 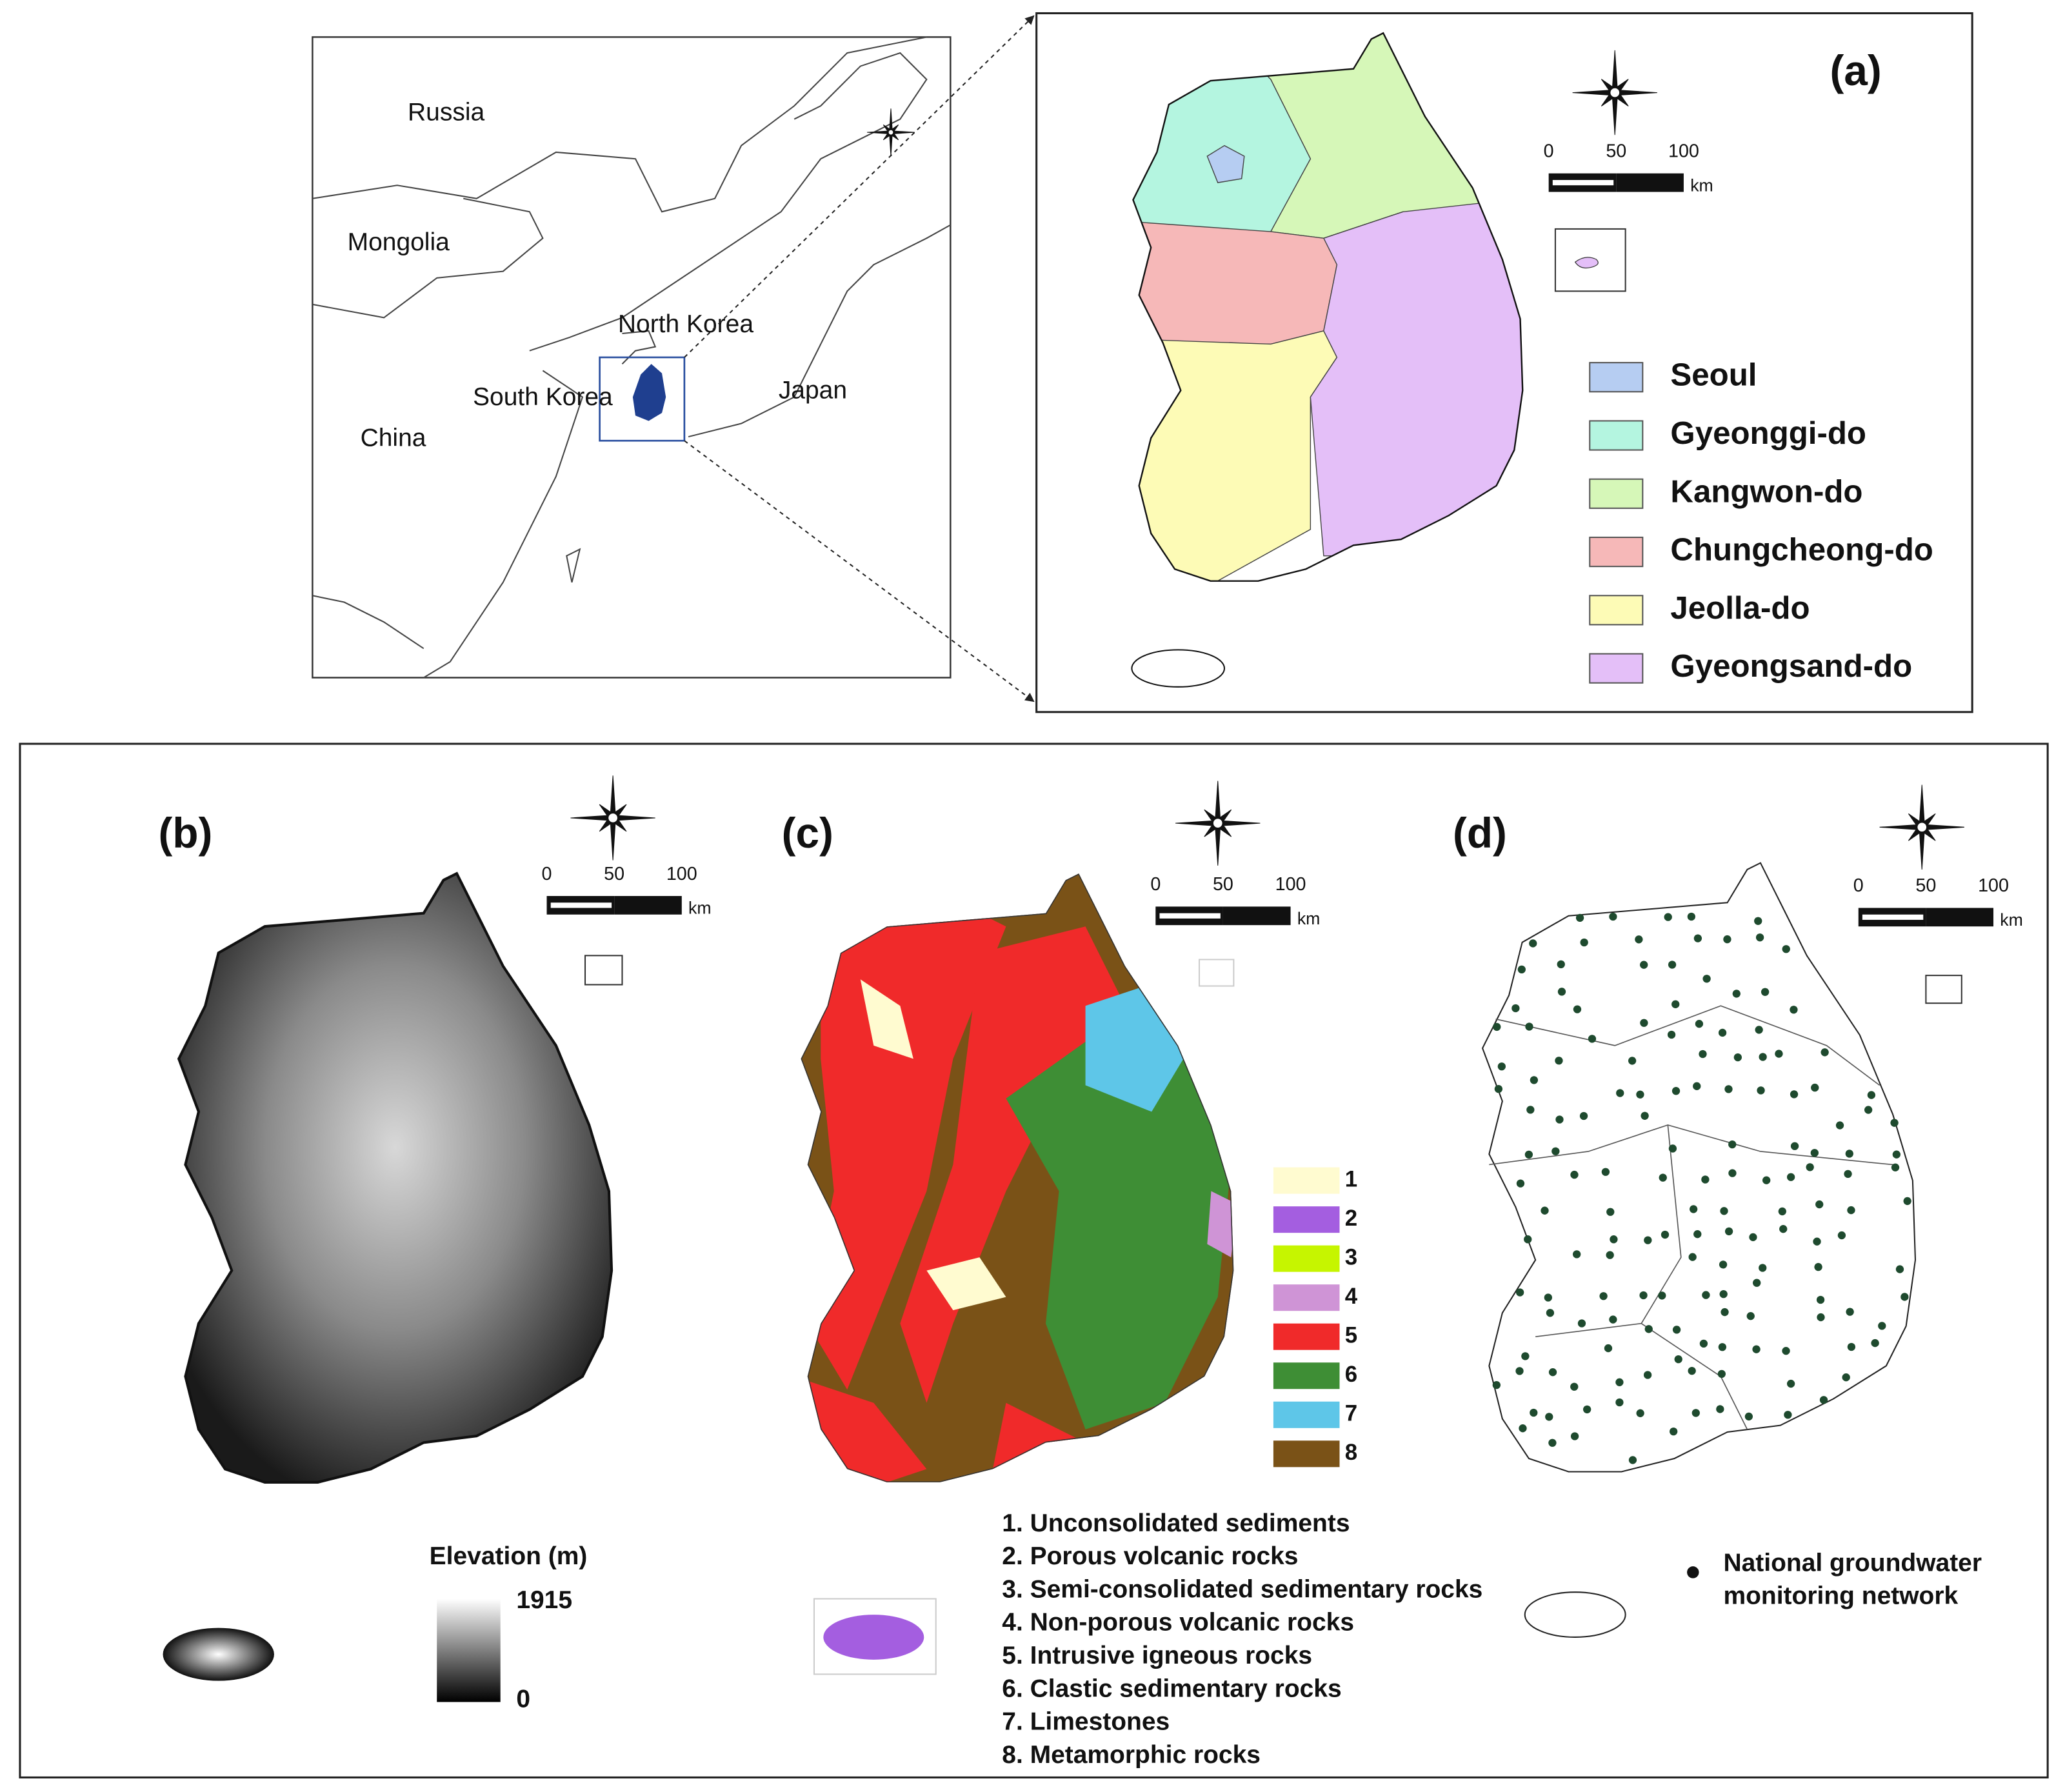 I want to click on country-label: North Korea, so click(x=685, y=324).